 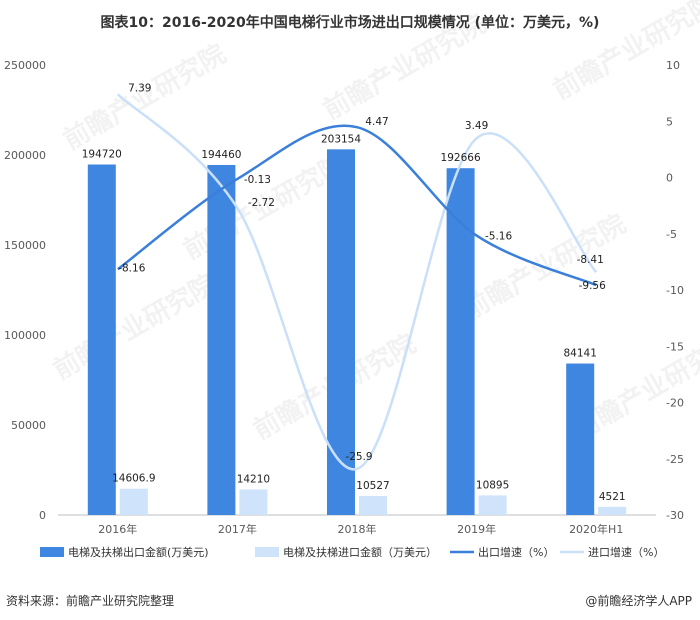 I want to click on import-bar-label: 14210, so click(x=253, y=479).